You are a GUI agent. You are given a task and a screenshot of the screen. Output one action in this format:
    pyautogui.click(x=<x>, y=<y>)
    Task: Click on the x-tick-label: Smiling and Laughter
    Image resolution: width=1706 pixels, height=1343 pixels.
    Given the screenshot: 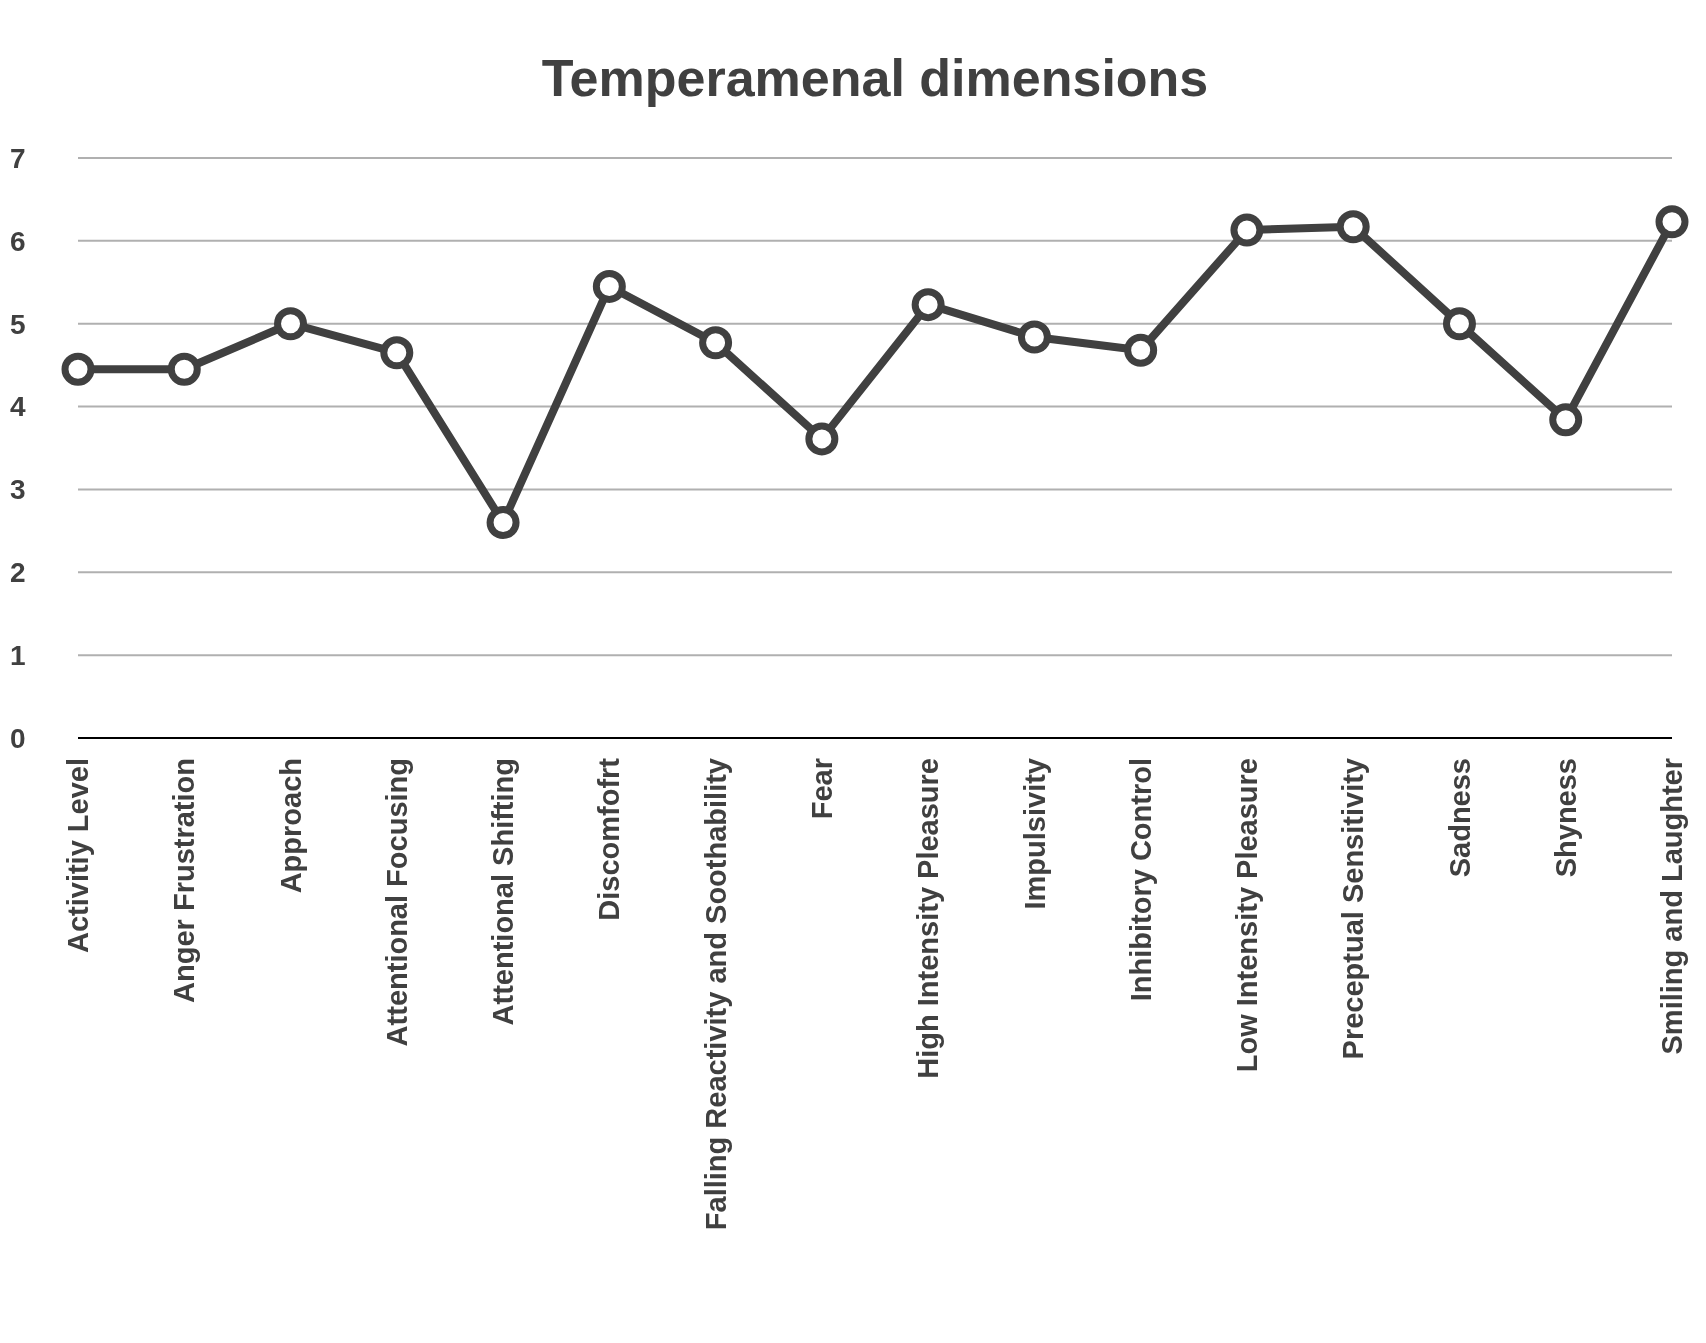 What is the action you would take?
    pyautogui.click(x=1672, y=906)
    